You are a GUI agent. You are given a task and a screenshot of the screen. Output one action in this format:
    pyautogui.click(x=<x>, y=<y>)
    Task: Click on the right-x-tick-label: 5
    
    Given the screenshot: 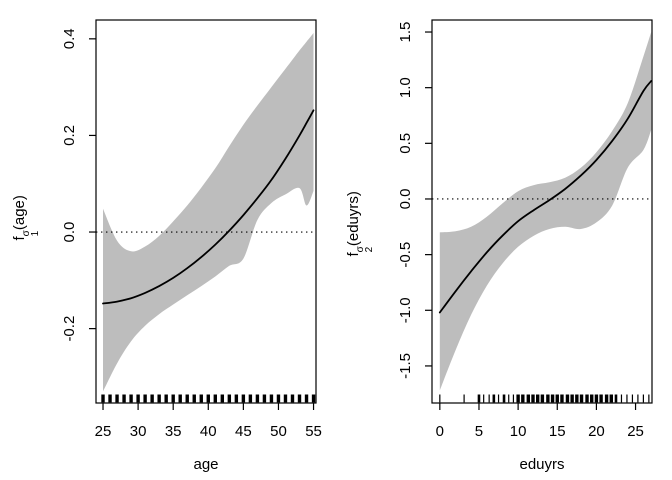 What is the action you would take?
    pyautogui.click(x=479, y=431)
    